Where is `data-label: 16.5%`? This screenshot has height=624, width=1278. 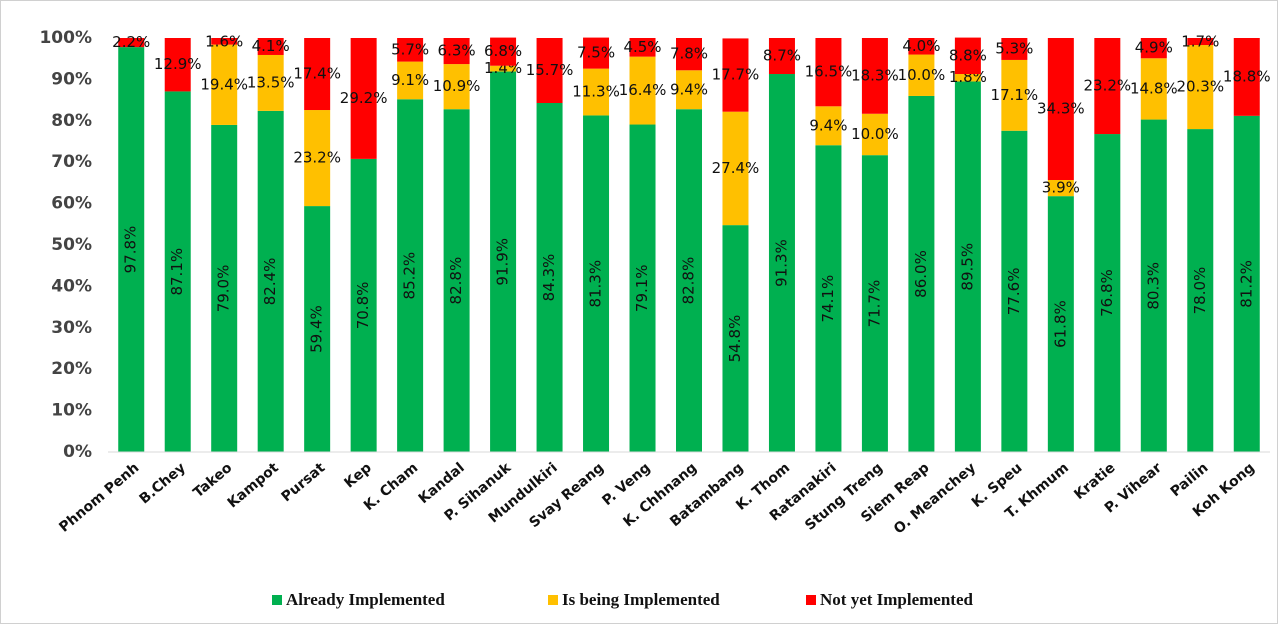 data-label: 16.5% is located at coordinates (829, 72).